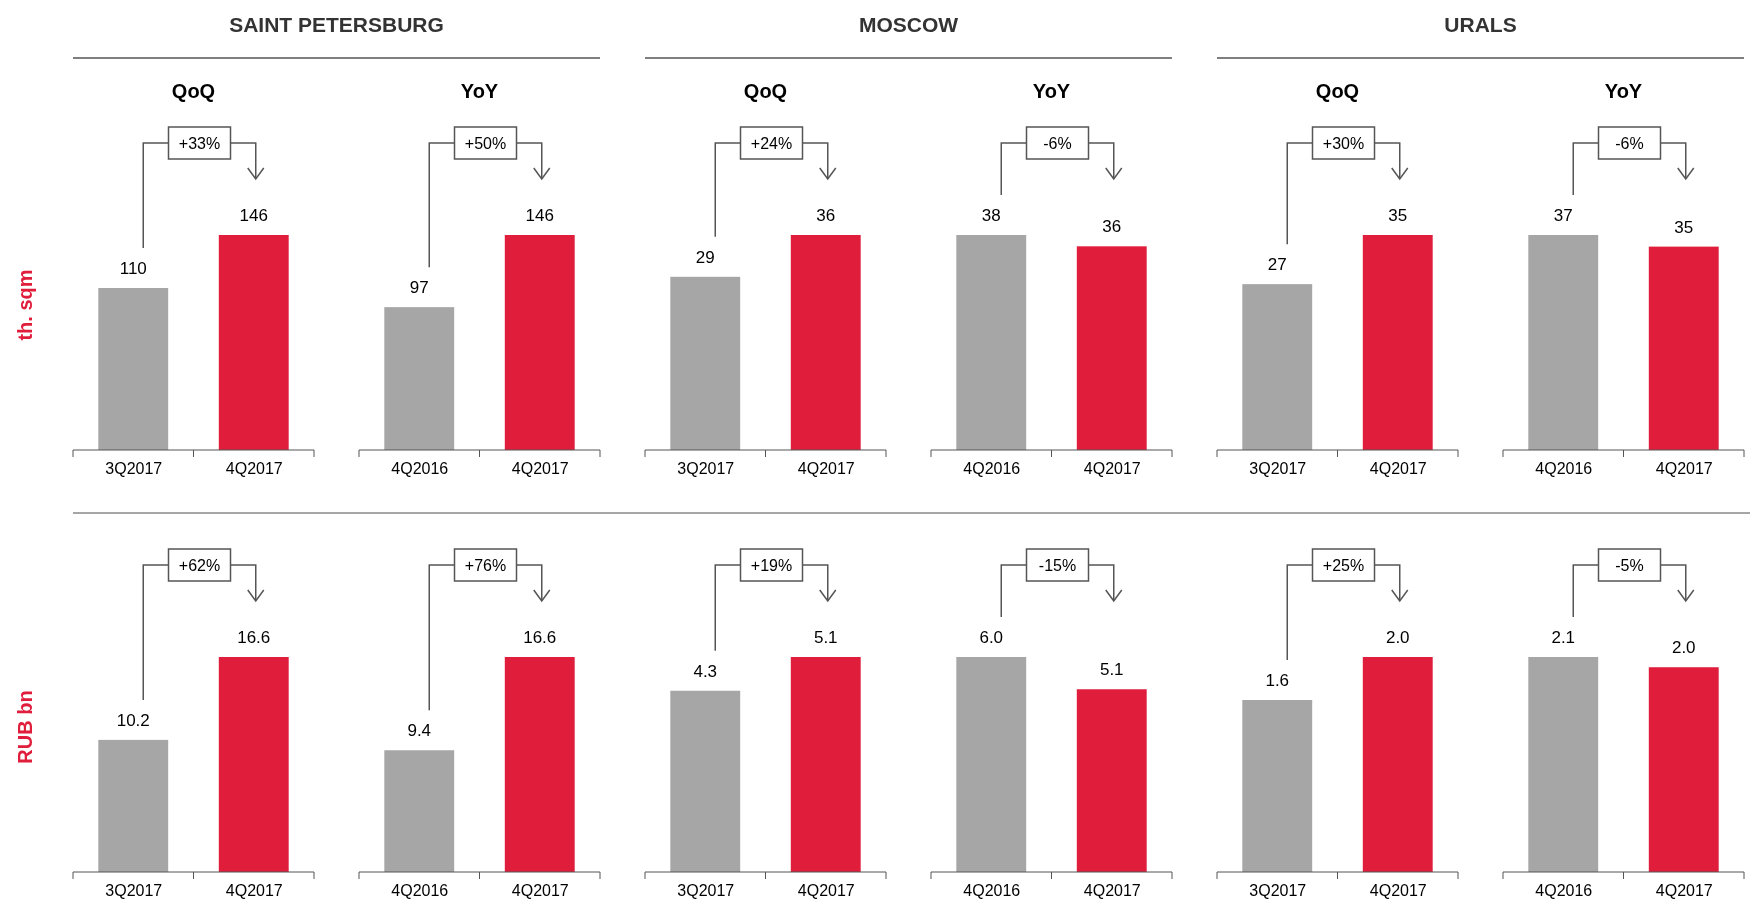 This screenshot has width=1757, height=906. Describe the element at coordinates (485, 143) in the screenshot. I see `text: +50%` at that location.